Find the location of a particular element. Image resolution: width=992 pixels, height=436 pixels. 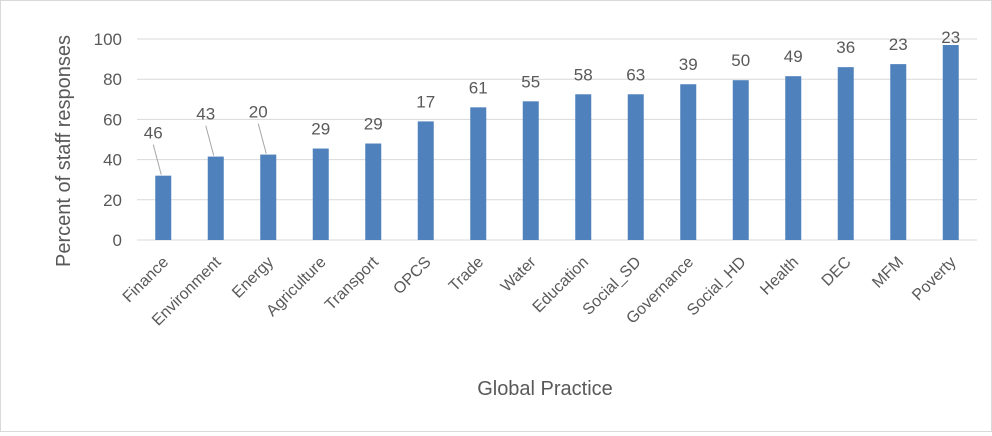

x-category-label: Finance is located at coordinates (146, 280).